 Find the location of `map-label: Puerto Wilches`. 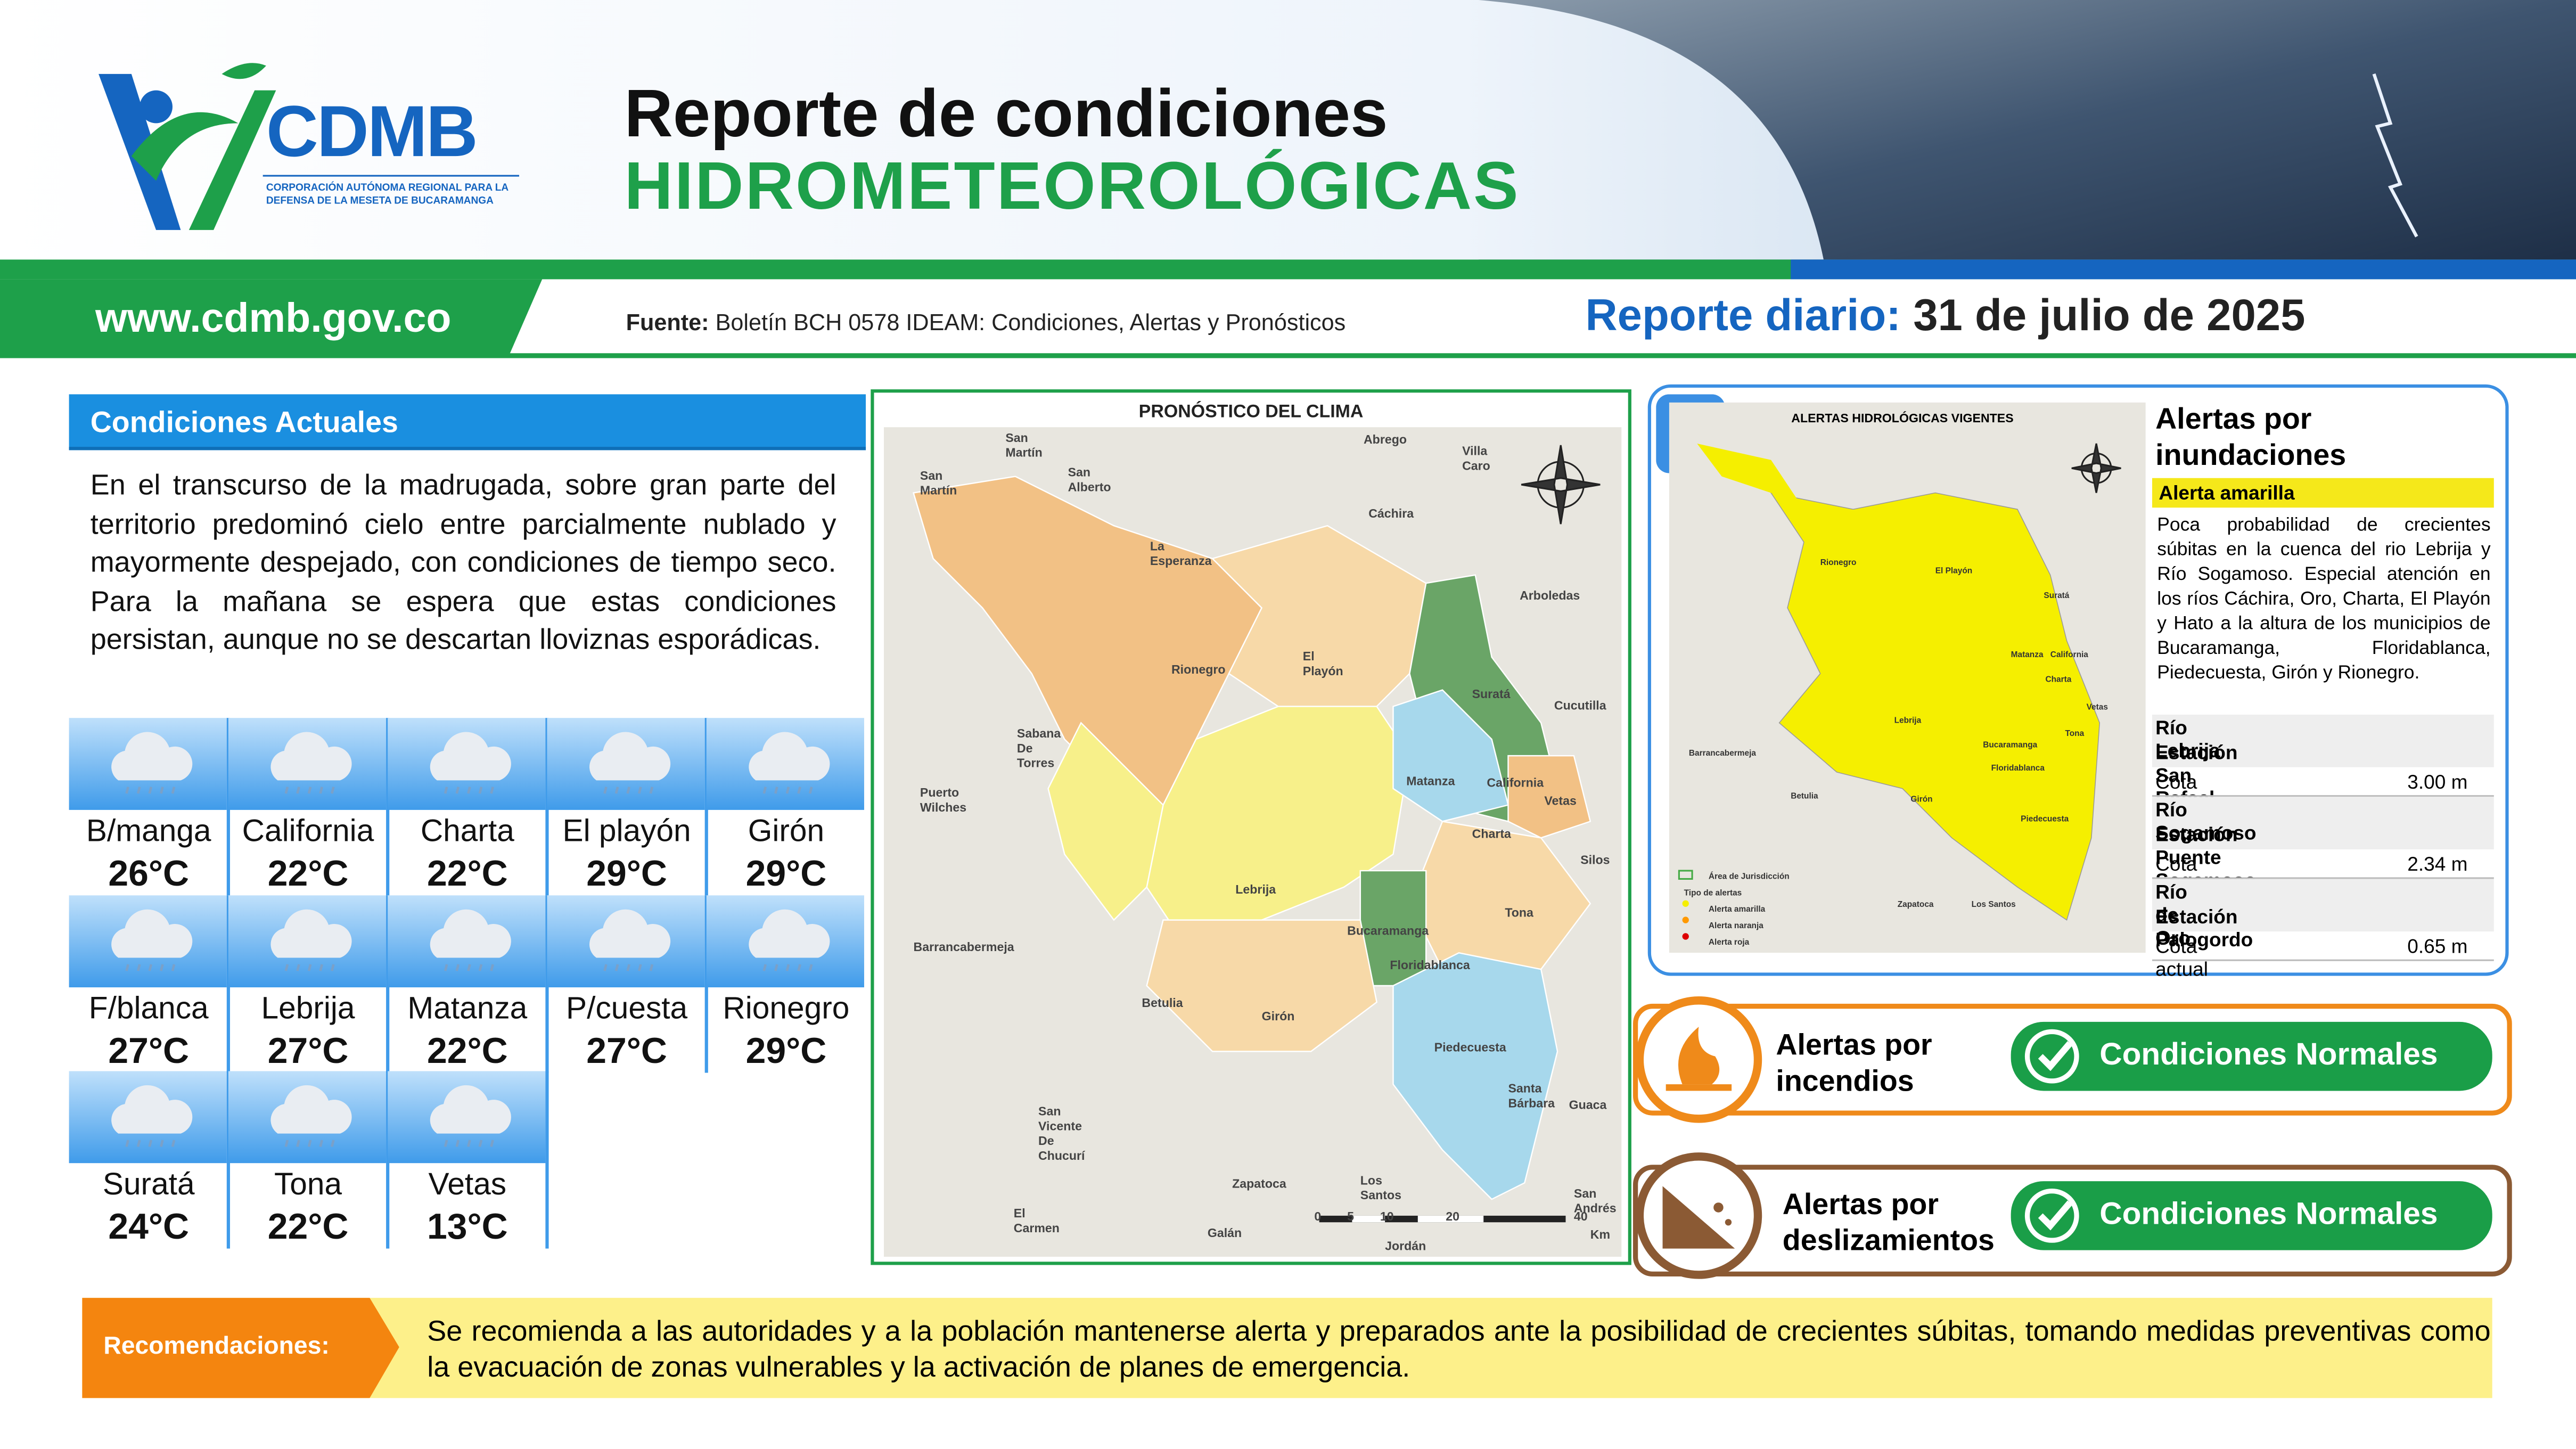

map-label: Puerto Wilches is located at coordinates (943, 800).